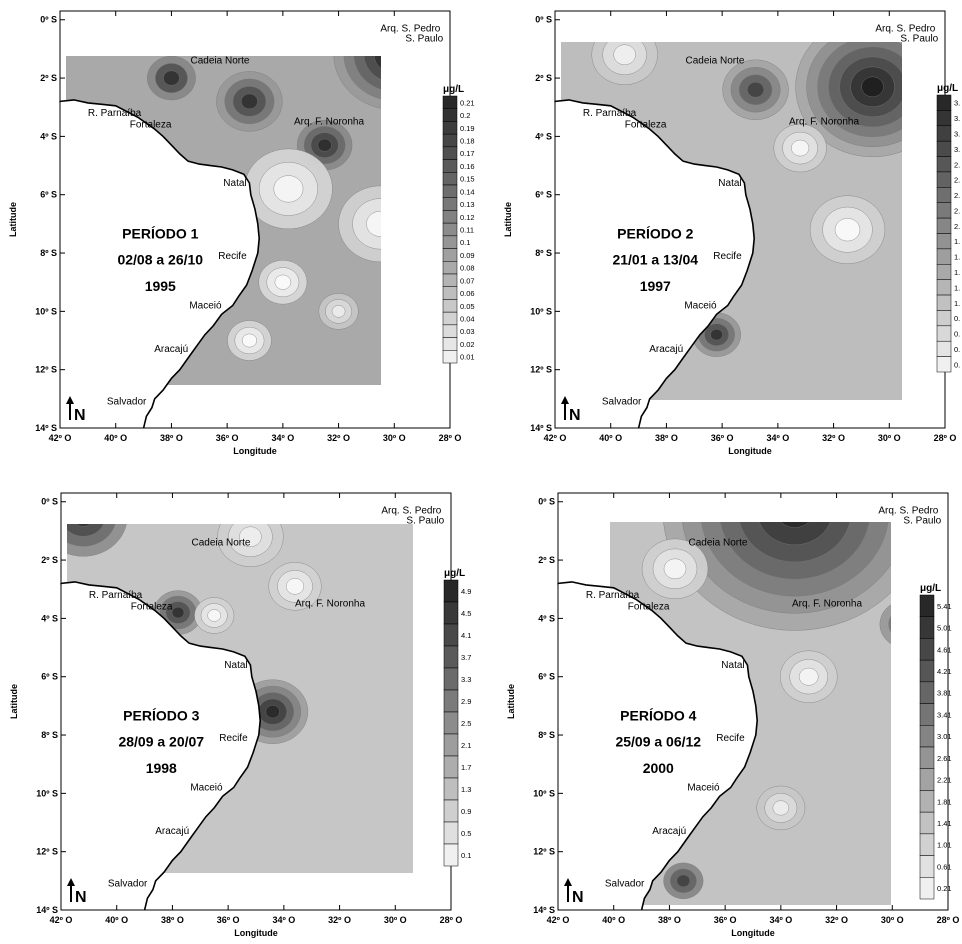  I want to click on colorbar-level: 3.01, so click(944, 736).